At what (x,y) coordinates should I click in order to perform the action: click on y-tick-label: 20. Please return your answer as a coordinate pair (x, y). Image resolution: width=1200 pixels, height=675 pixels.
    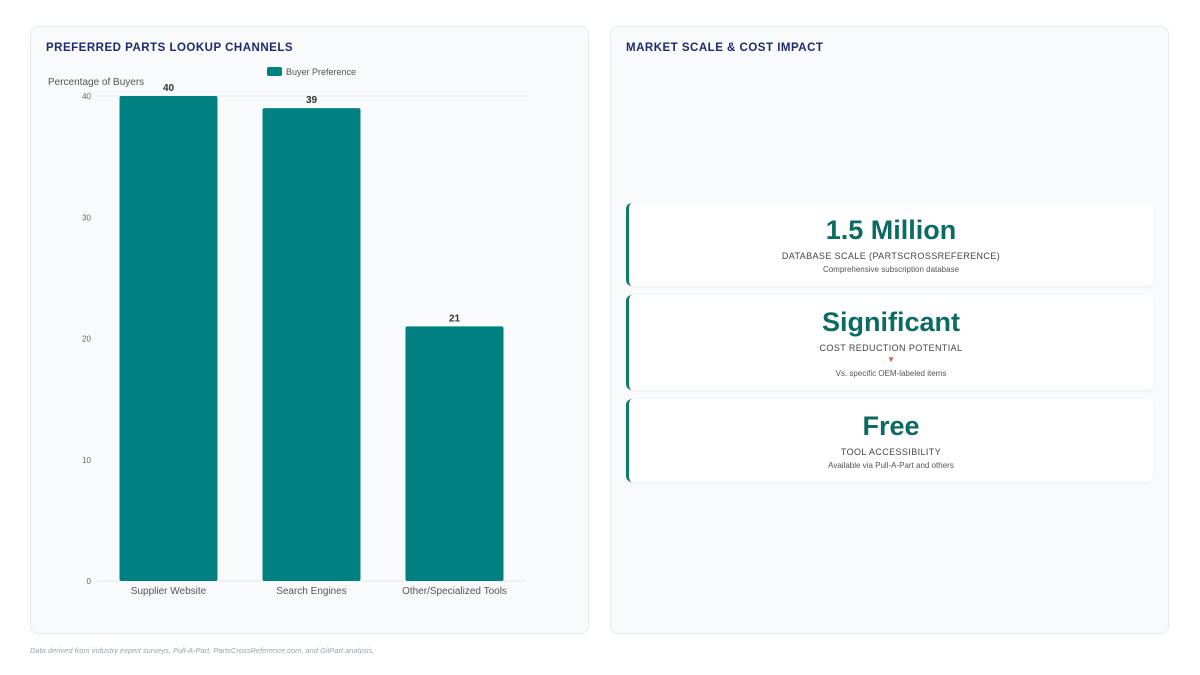
    Looking at the image, I should click on (86, 339).